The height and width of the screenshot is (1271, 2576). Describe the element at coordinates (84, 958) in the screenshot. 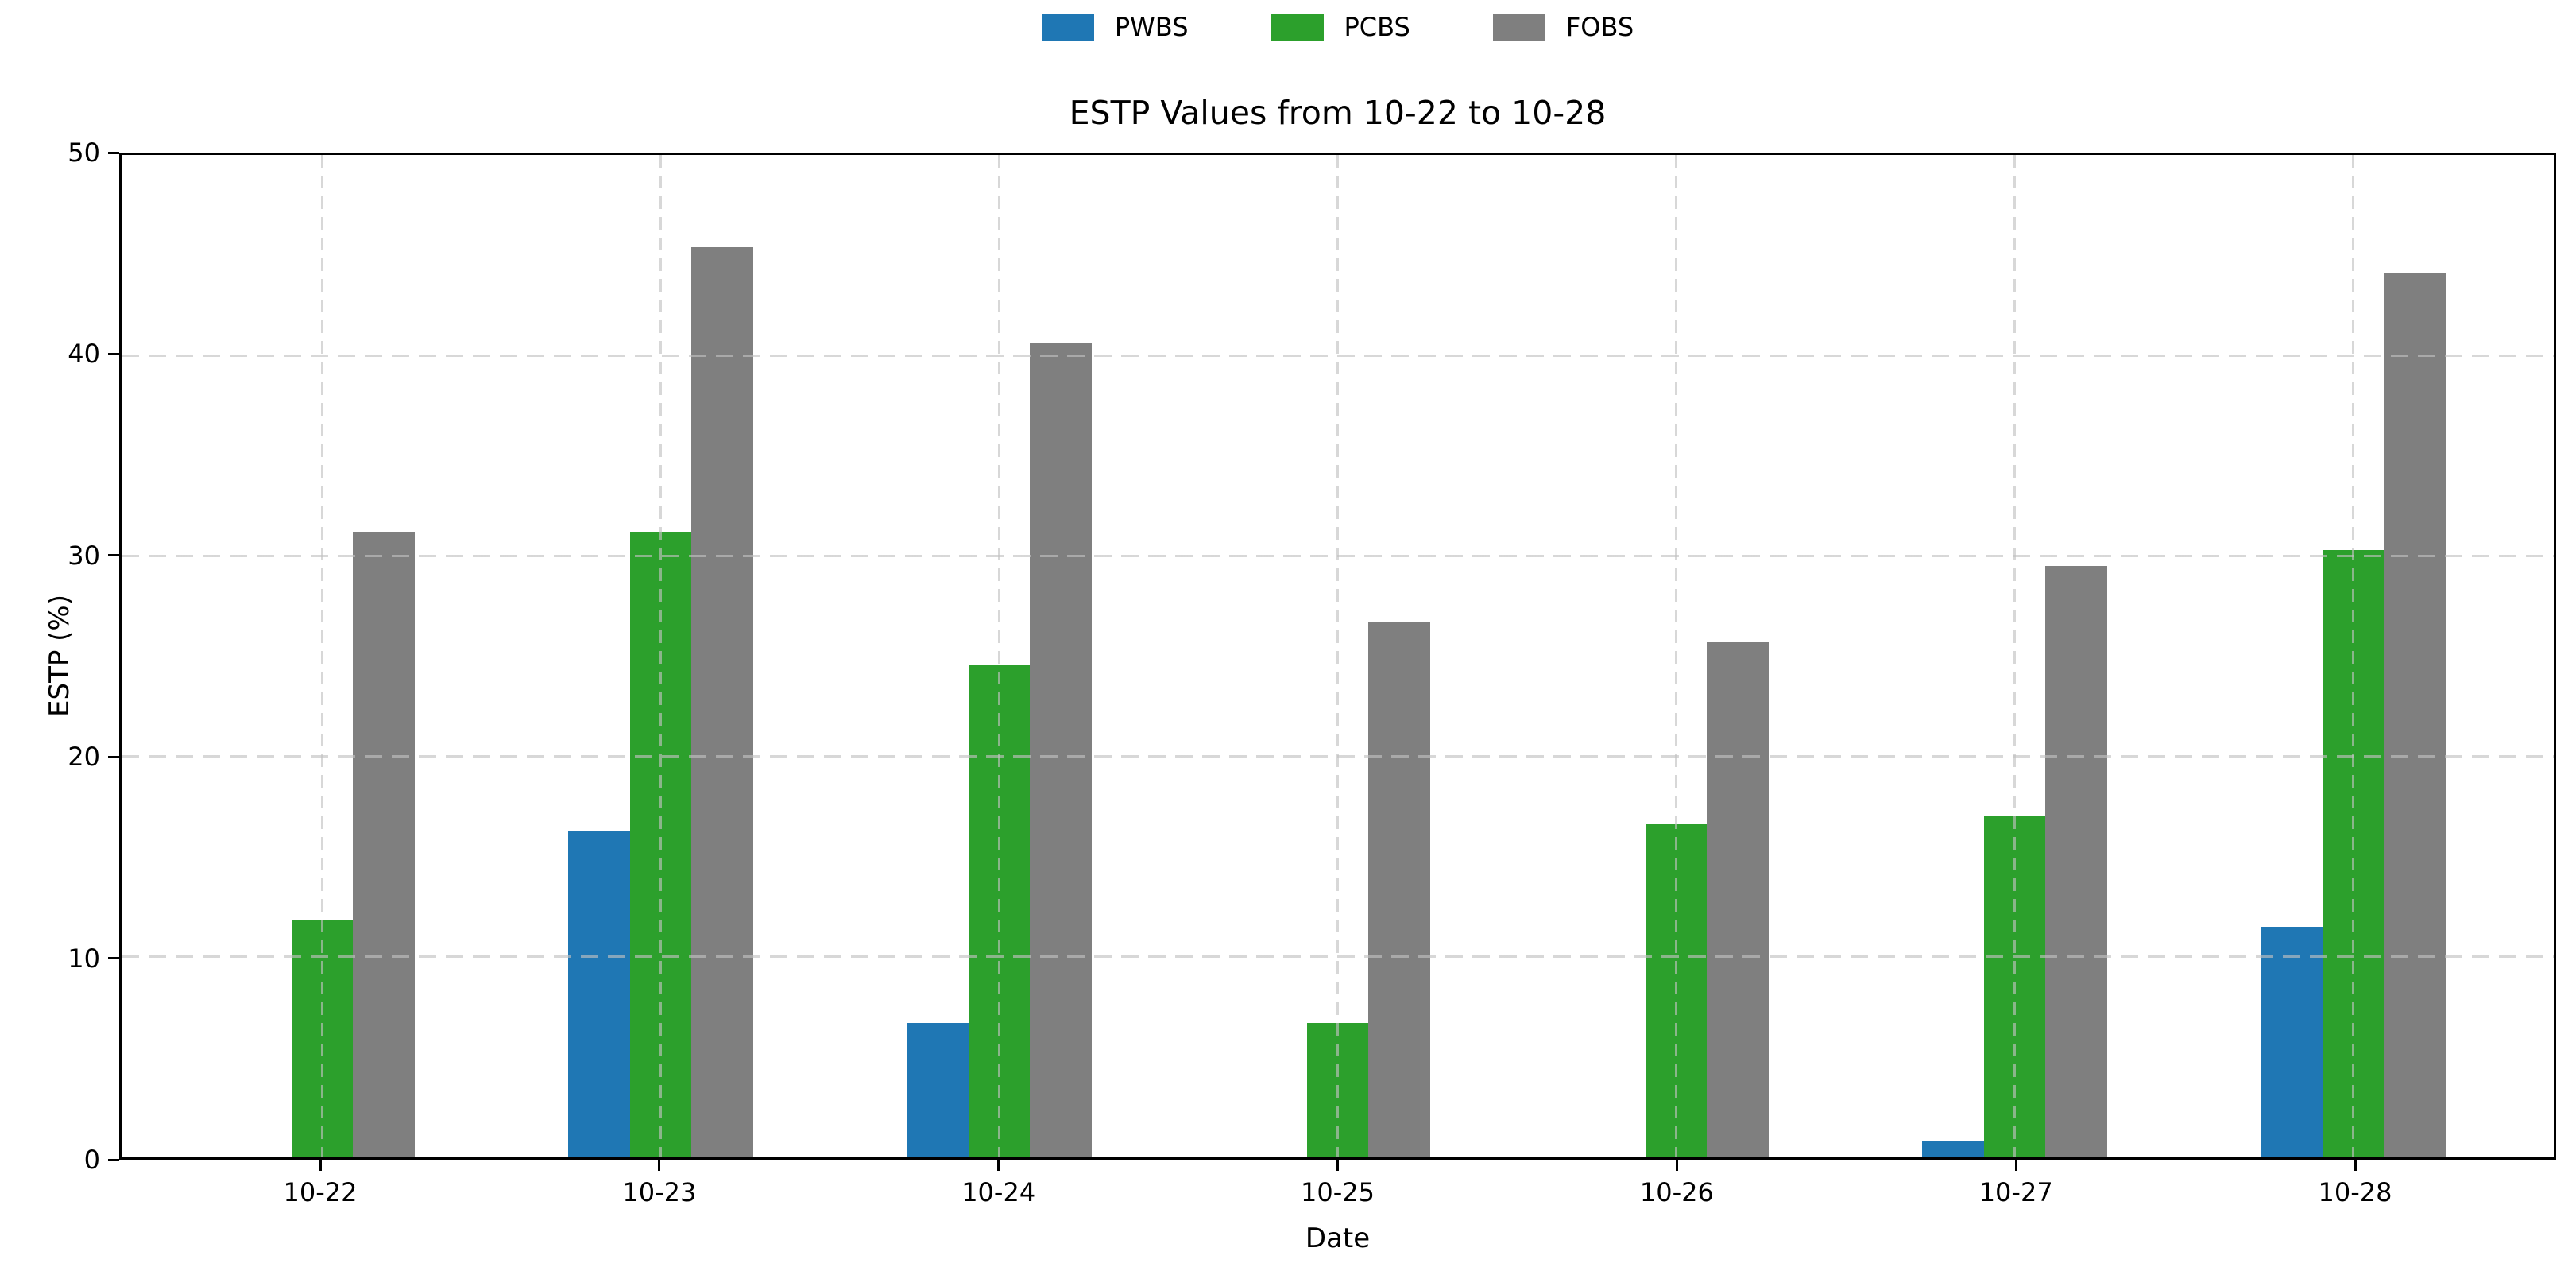

I see `y-tick-label: 10` at that location.